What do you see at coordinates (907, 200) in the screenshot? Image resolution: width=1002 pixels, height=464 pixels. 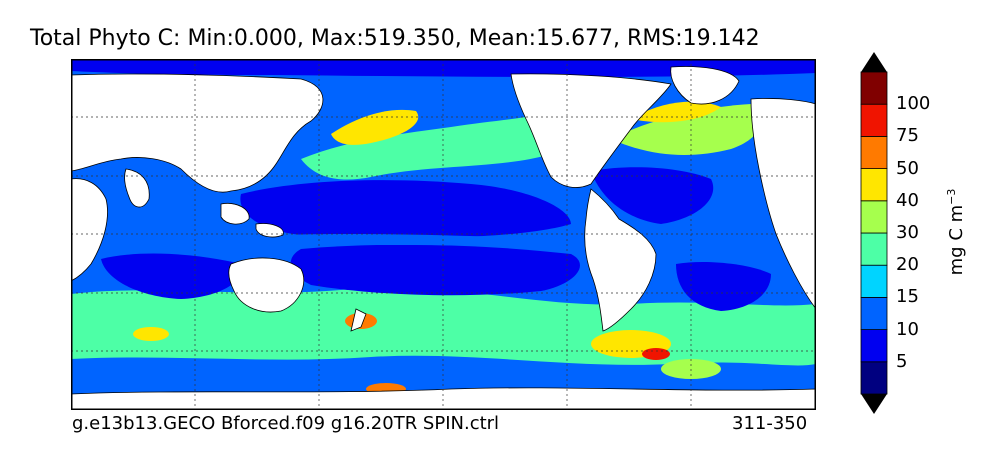 I see `colorbar-tick-label: 40` at bounding box center [907, 200].